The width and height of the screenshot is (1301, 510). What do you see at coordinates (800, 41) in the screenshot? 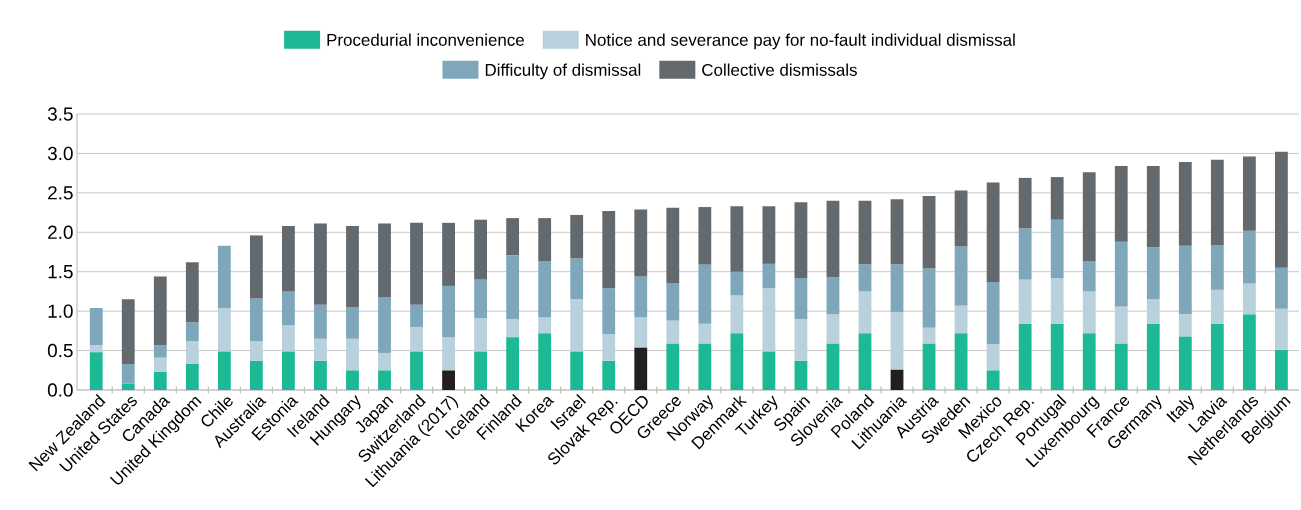
I see `legend-label: Notice and severance pay for no-fault individual dismissal` at bounding box center [800, 41].